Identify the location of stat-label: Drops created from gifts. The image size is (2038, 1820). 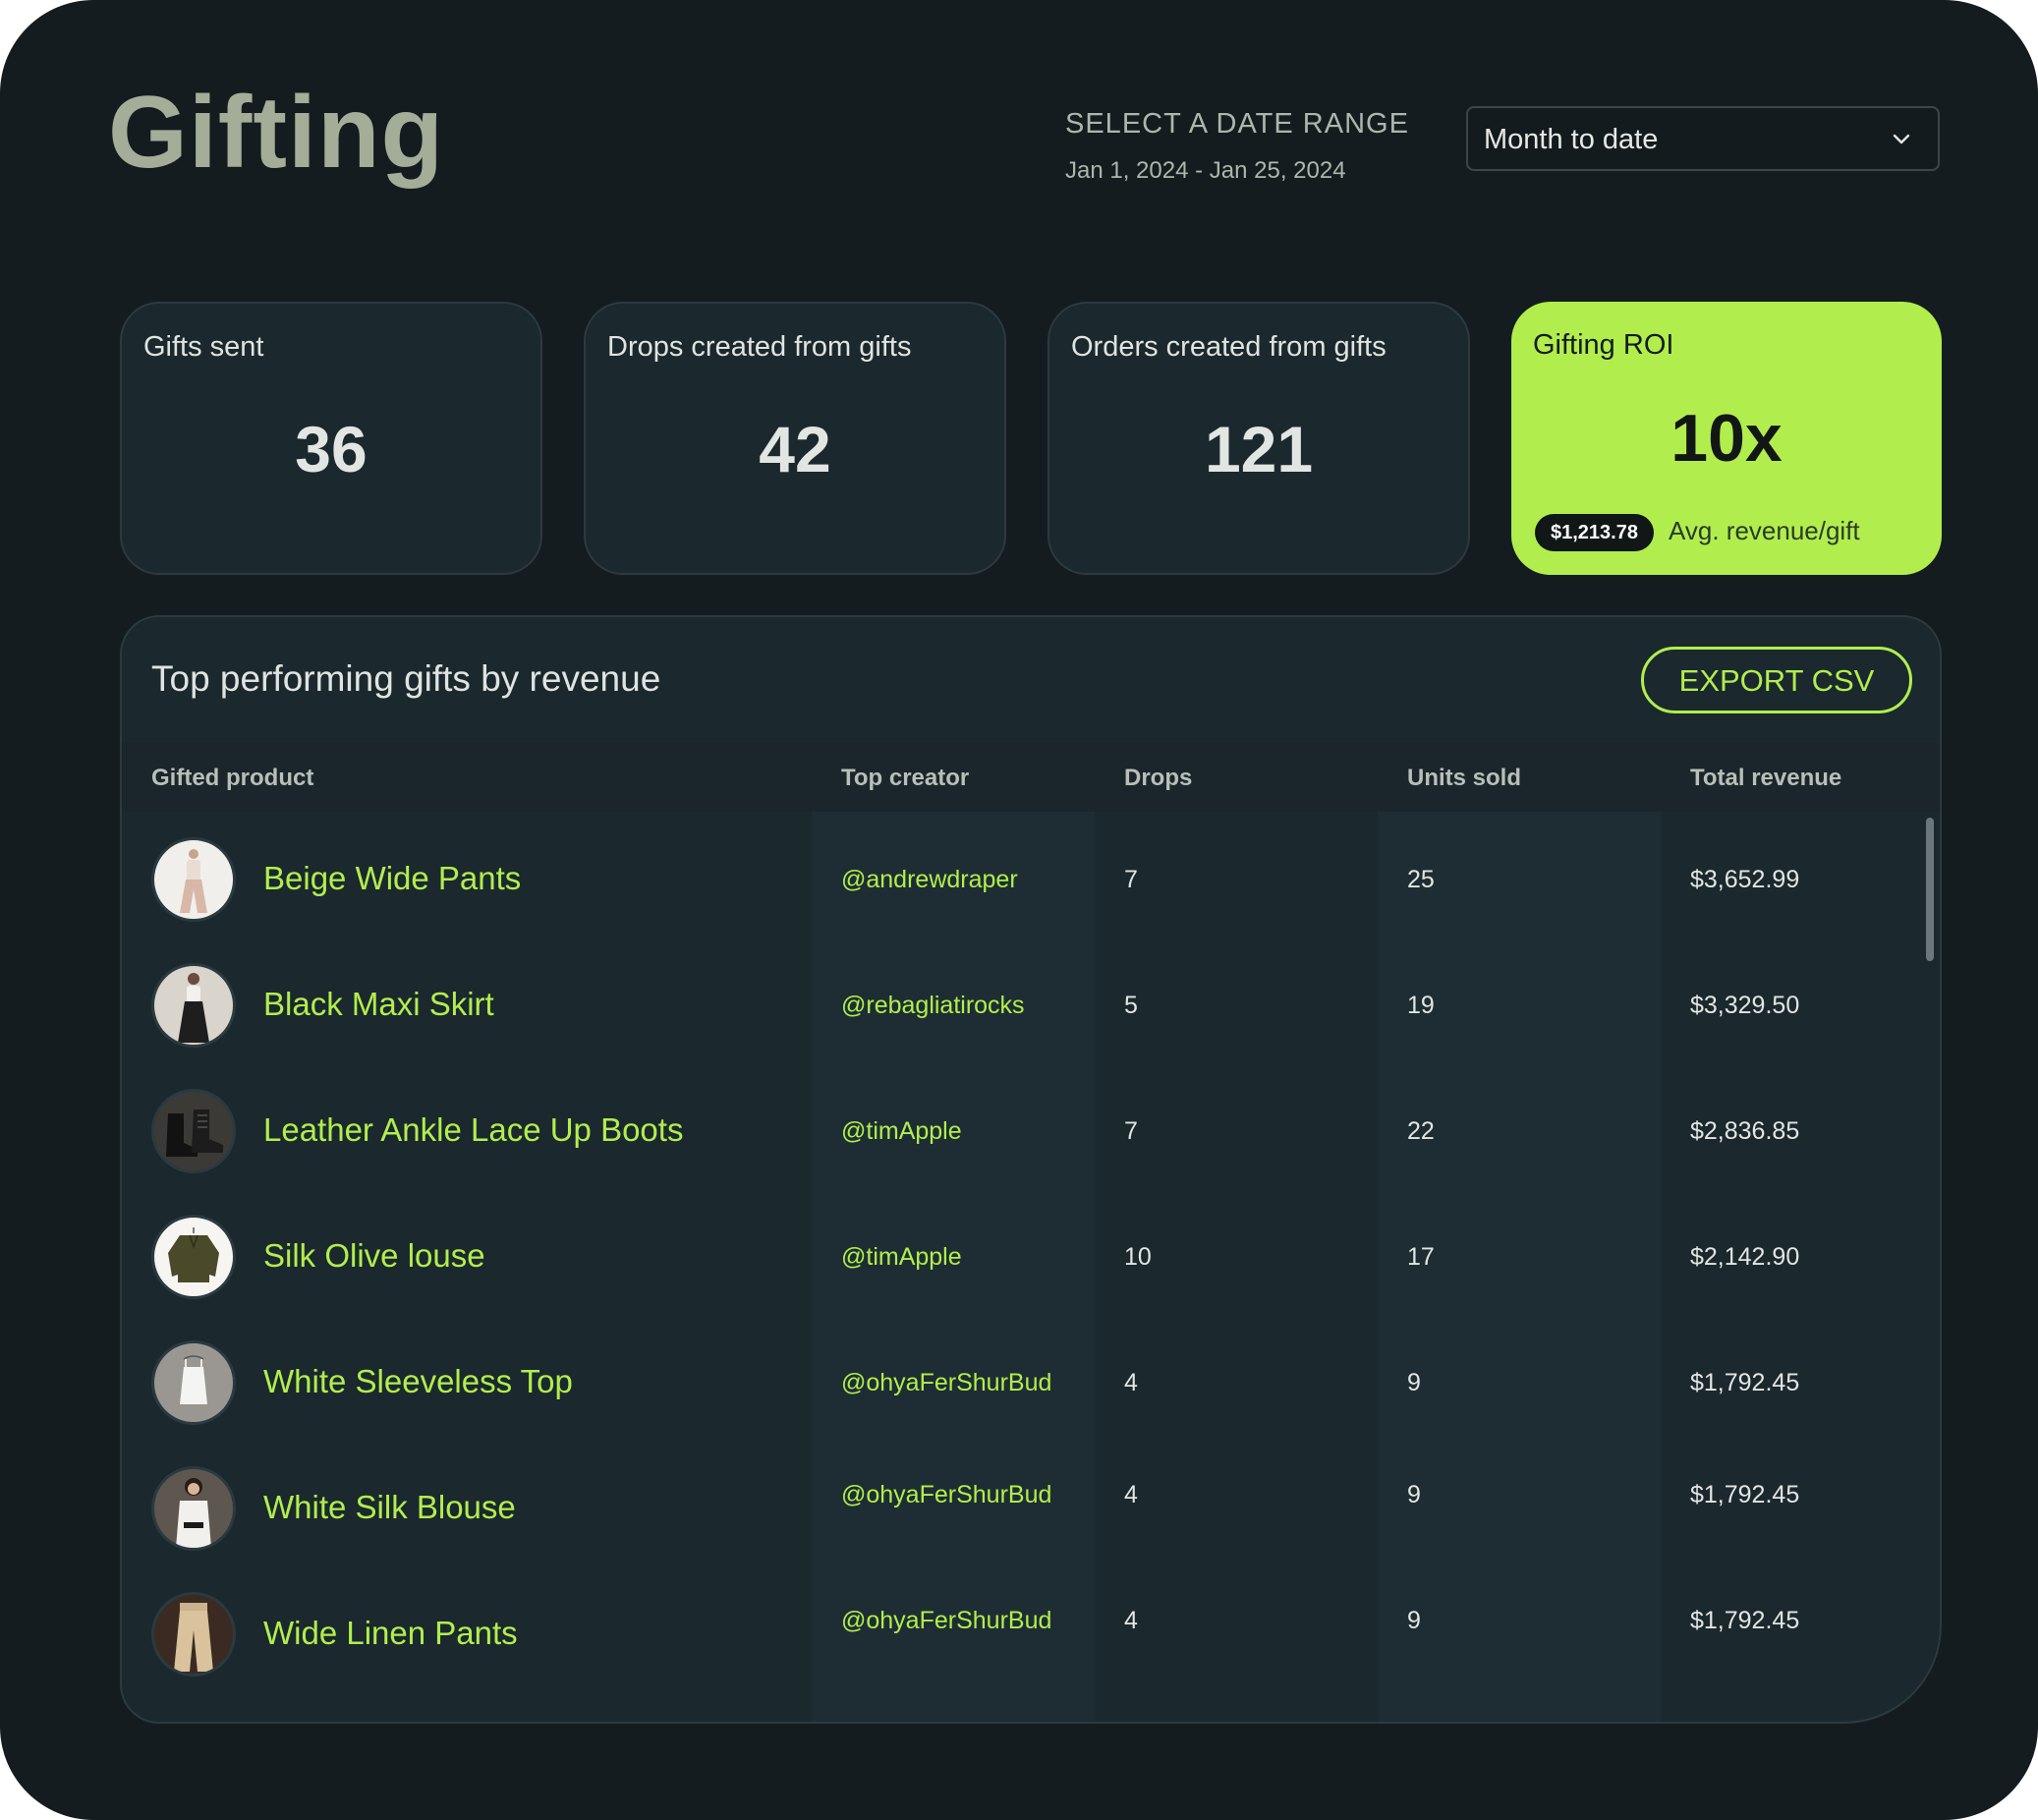
(760, 347).